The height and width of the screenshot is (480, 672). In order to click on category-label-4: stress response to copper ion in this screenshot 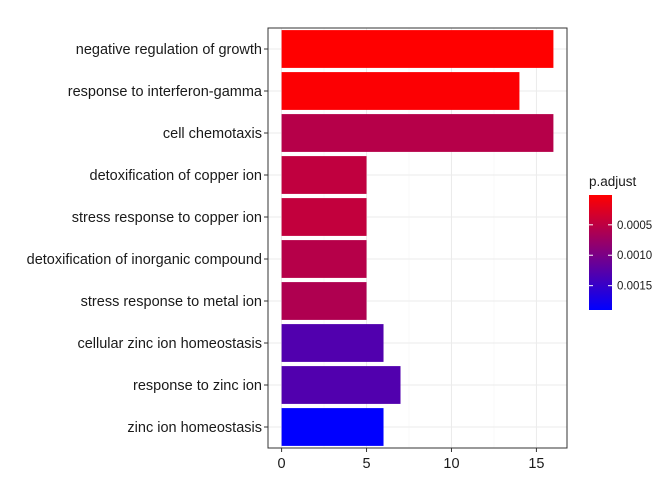, I will do `click(167, 218)`.